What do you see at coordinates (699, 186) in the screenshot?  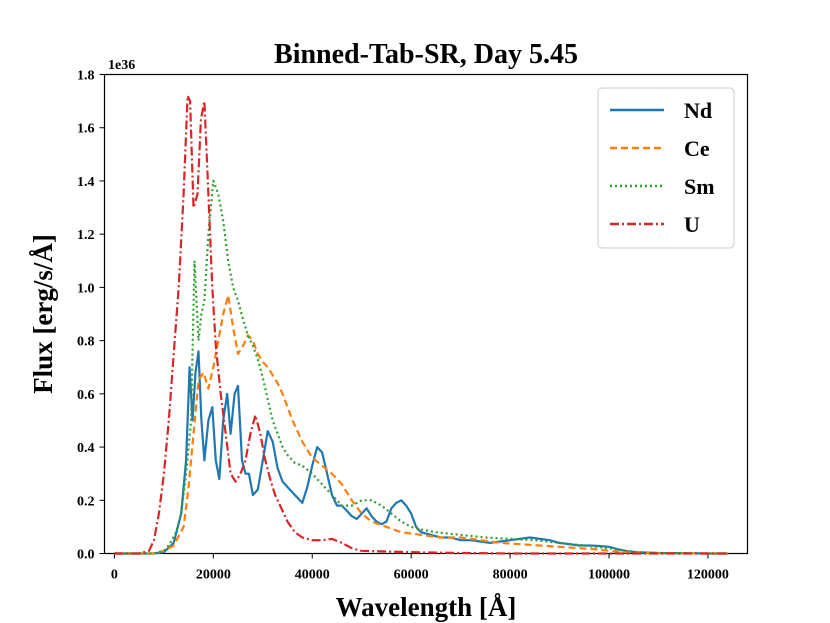 I see `legend-label-sm: Sm` at bounding box center [699, 186].